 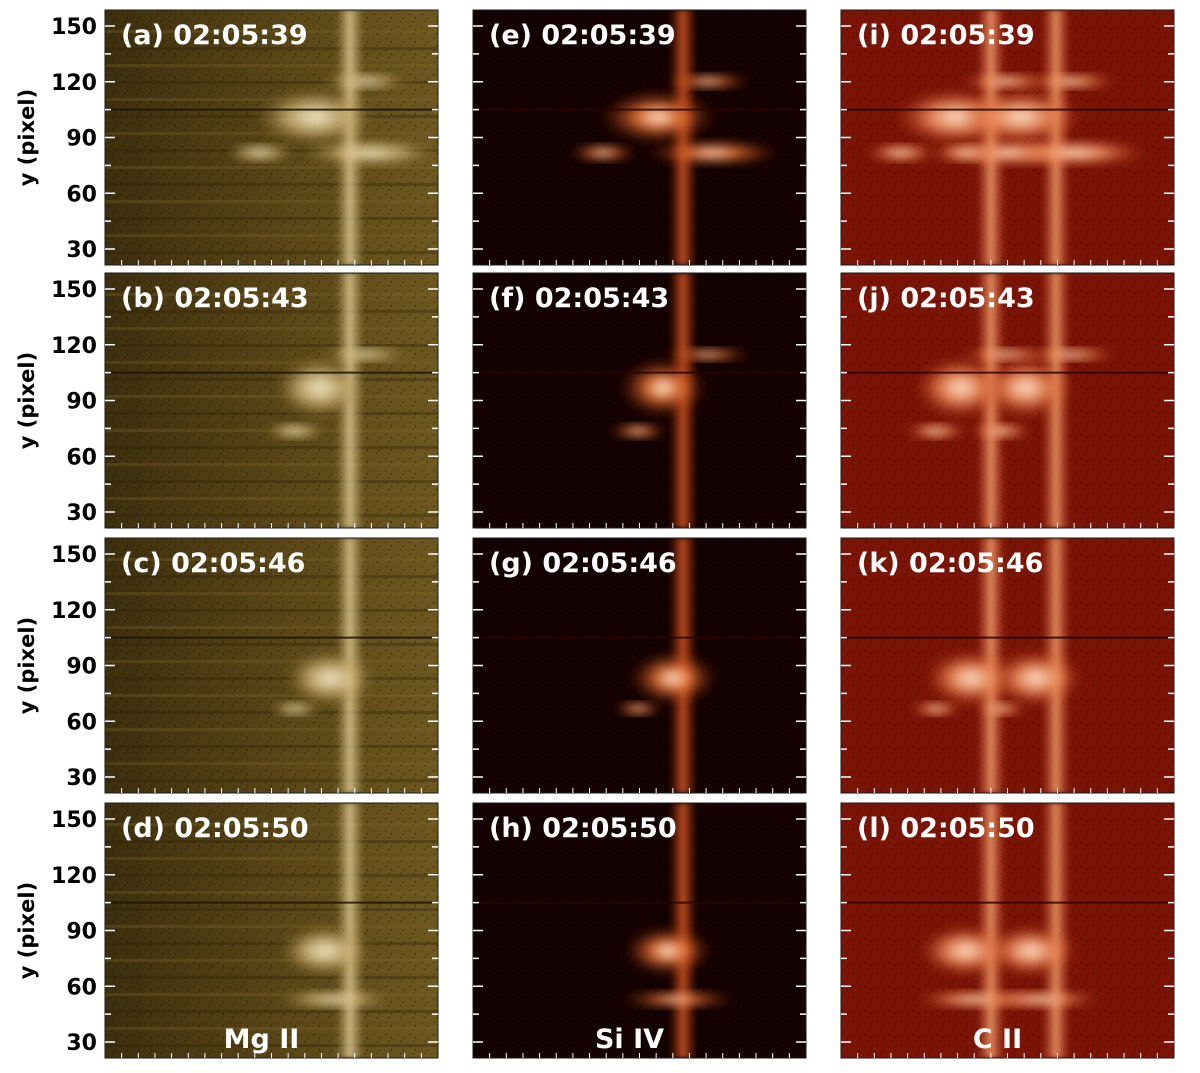 I want to click on channel-label: Si IV, so click(x=629, y=1039).